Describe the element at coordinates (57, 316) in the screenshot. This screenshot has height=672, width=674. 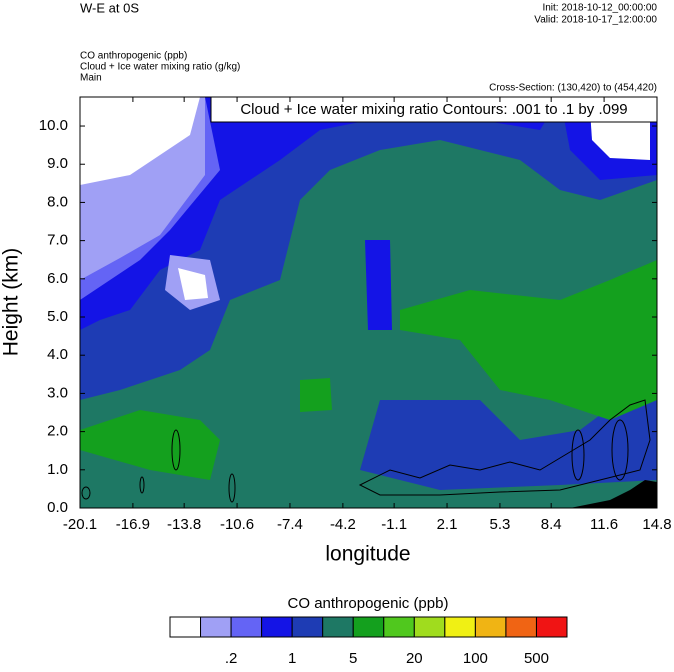
I see `y-tick-label: 5.0` at that location.